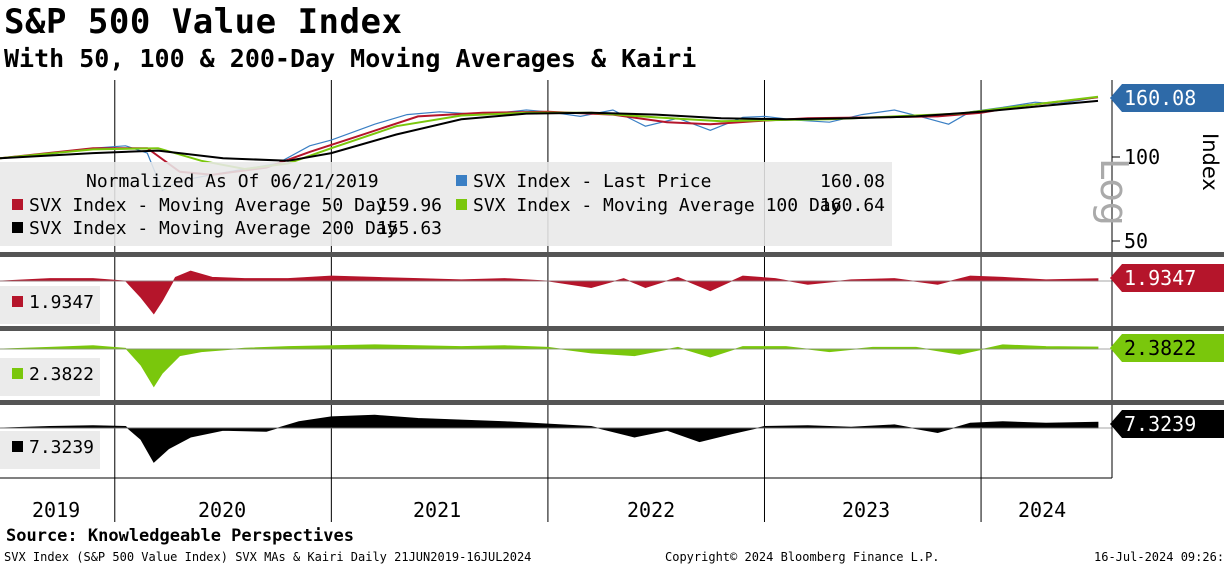  I want to click on kairi100-legend-value: 2.3822, so click(62, 374).